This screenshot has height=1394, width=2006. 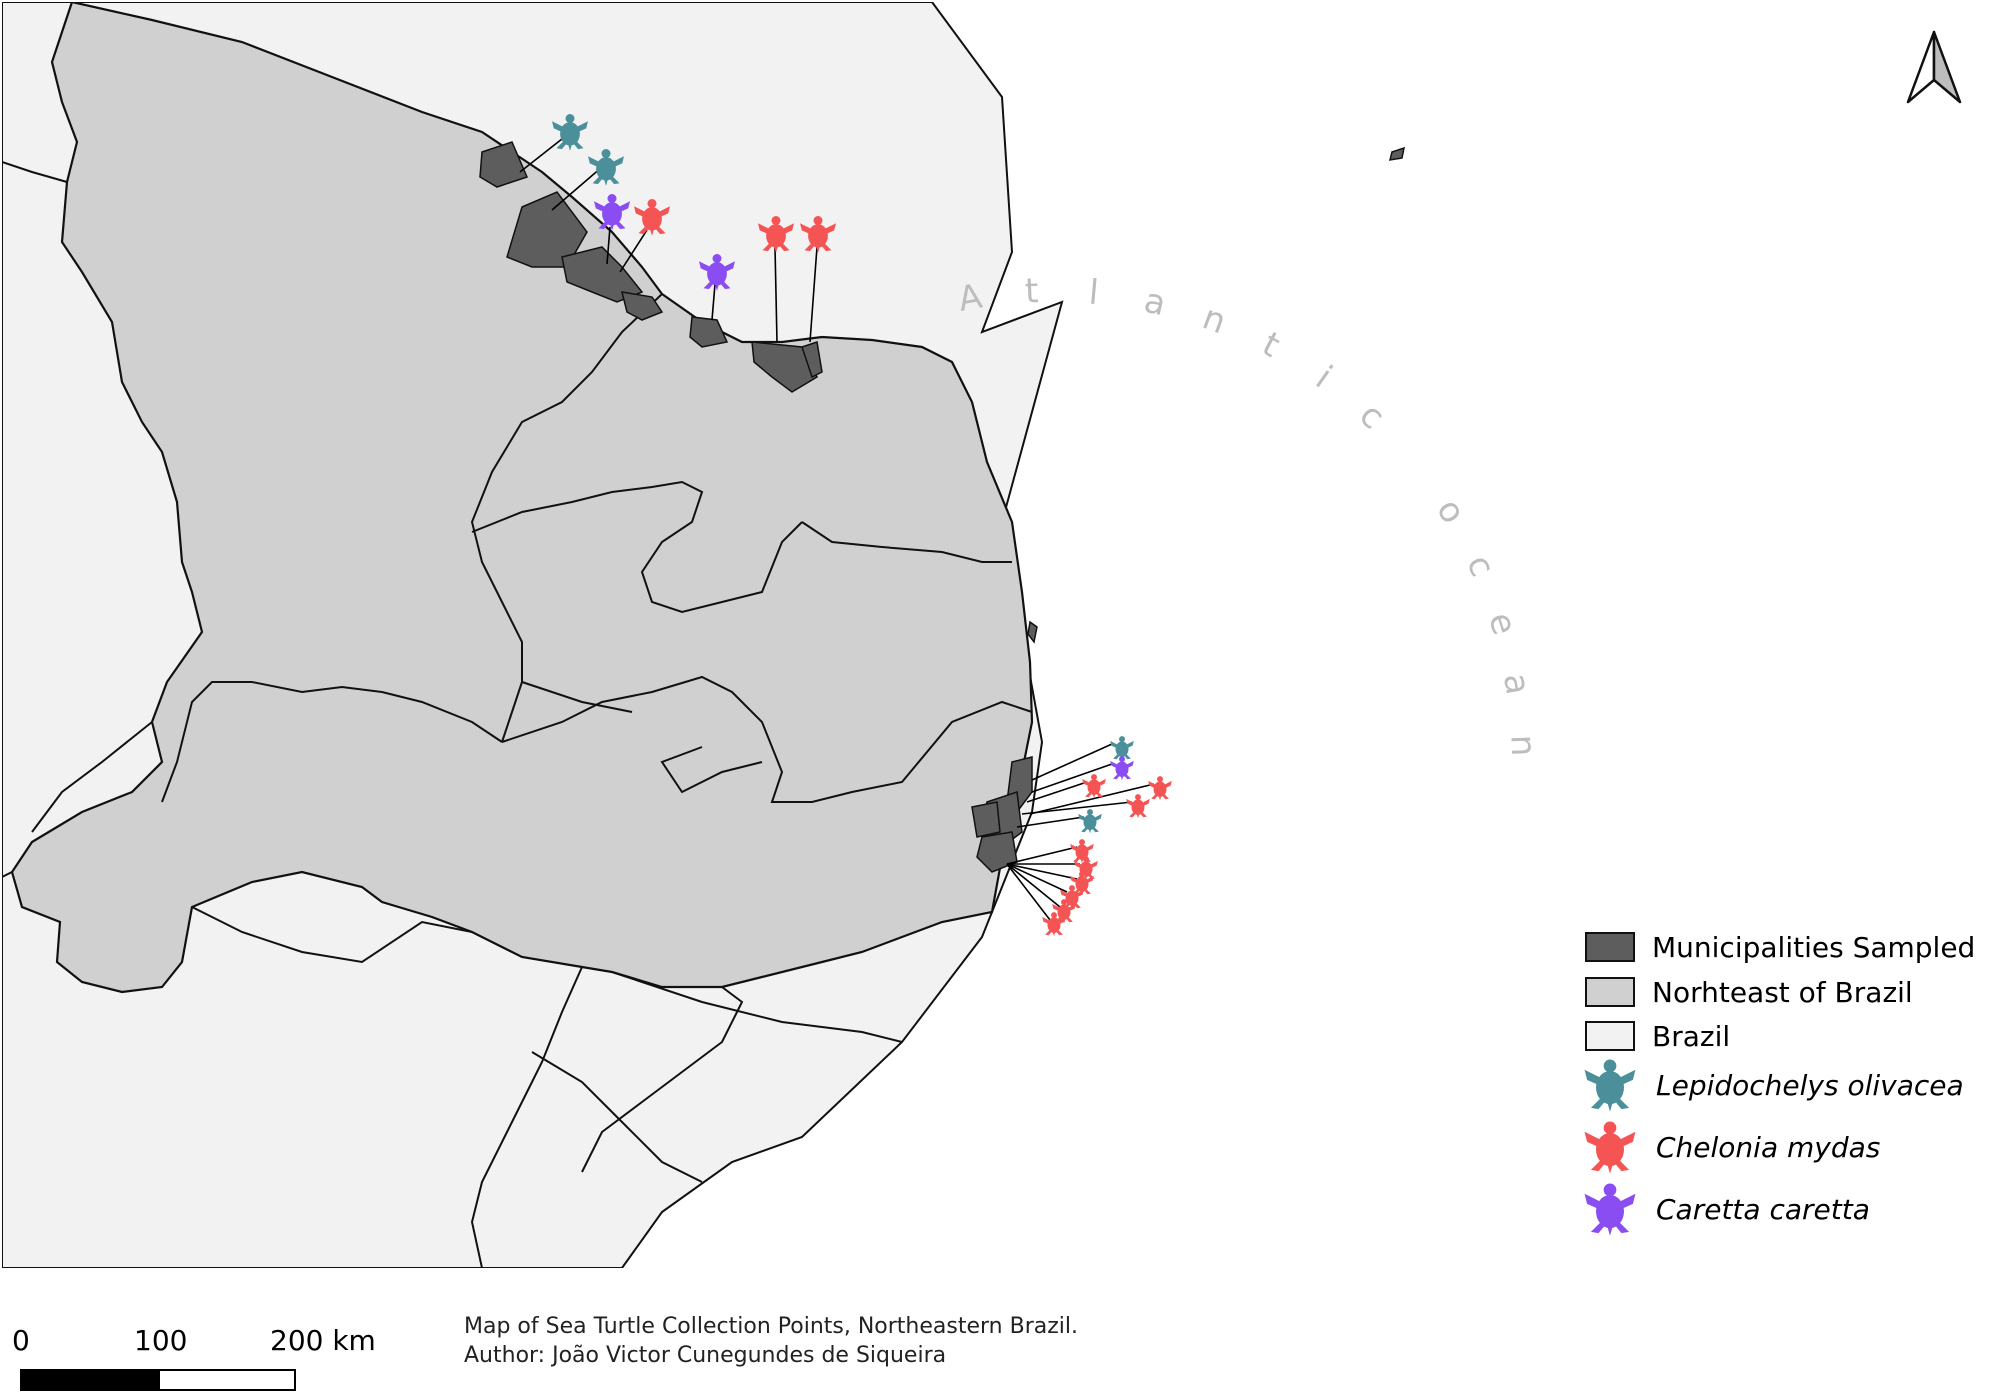 What do you see at coordinates (200, 1347) in the screenshot?
I see `scale-bar: 0 100 200 km` at bounding box center [200, 1347].